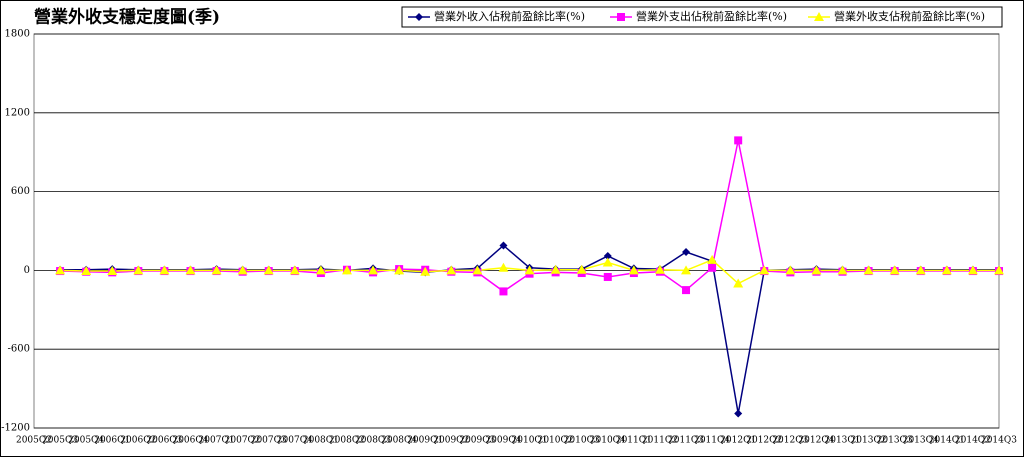 The width and height of the screenshot is (1024, 461). I want to click on y-tick-label: 1800, so click(17, 34).